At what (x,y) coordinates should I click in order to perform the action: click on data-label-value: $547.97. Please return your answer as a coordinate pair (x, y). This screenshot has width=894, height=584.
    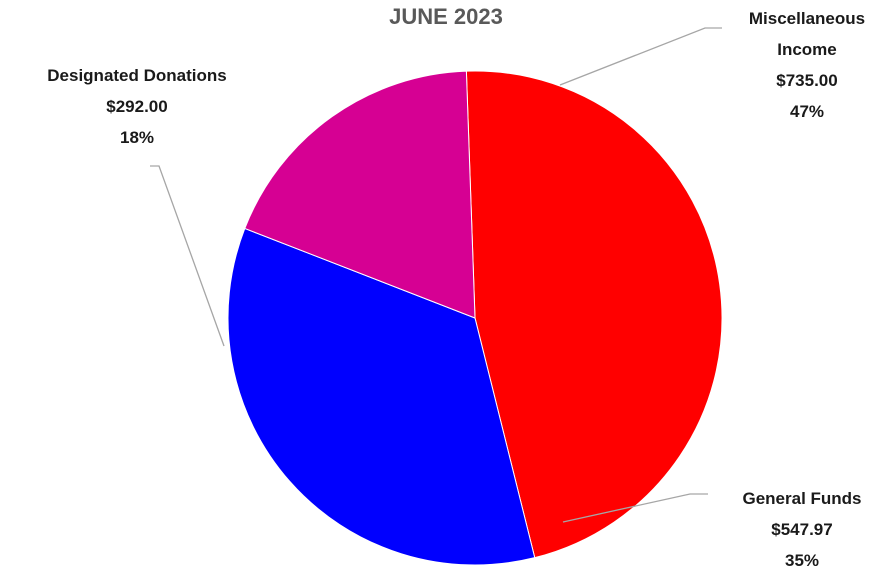
    Looking at the image, I should click on (801, 529).